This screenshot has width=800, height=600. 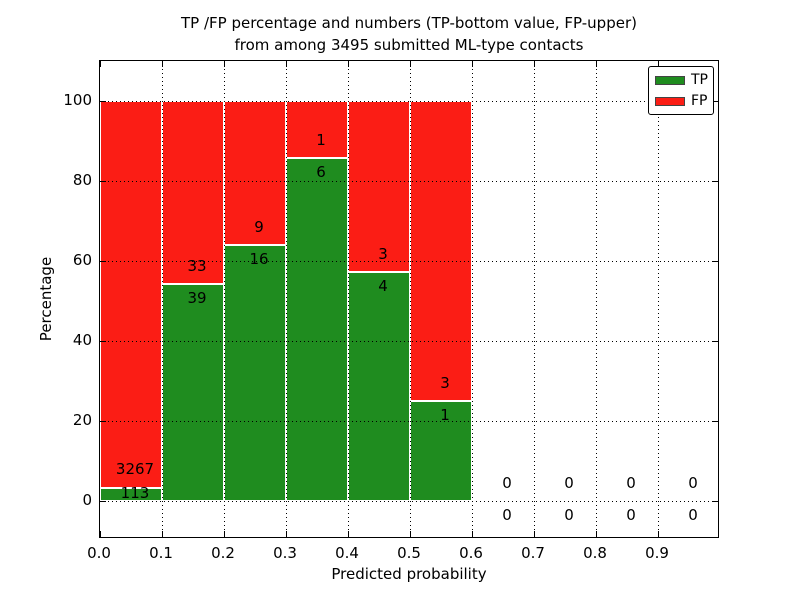 I want to click on legend-entry-tp: TP, so click(x=681, y=80).